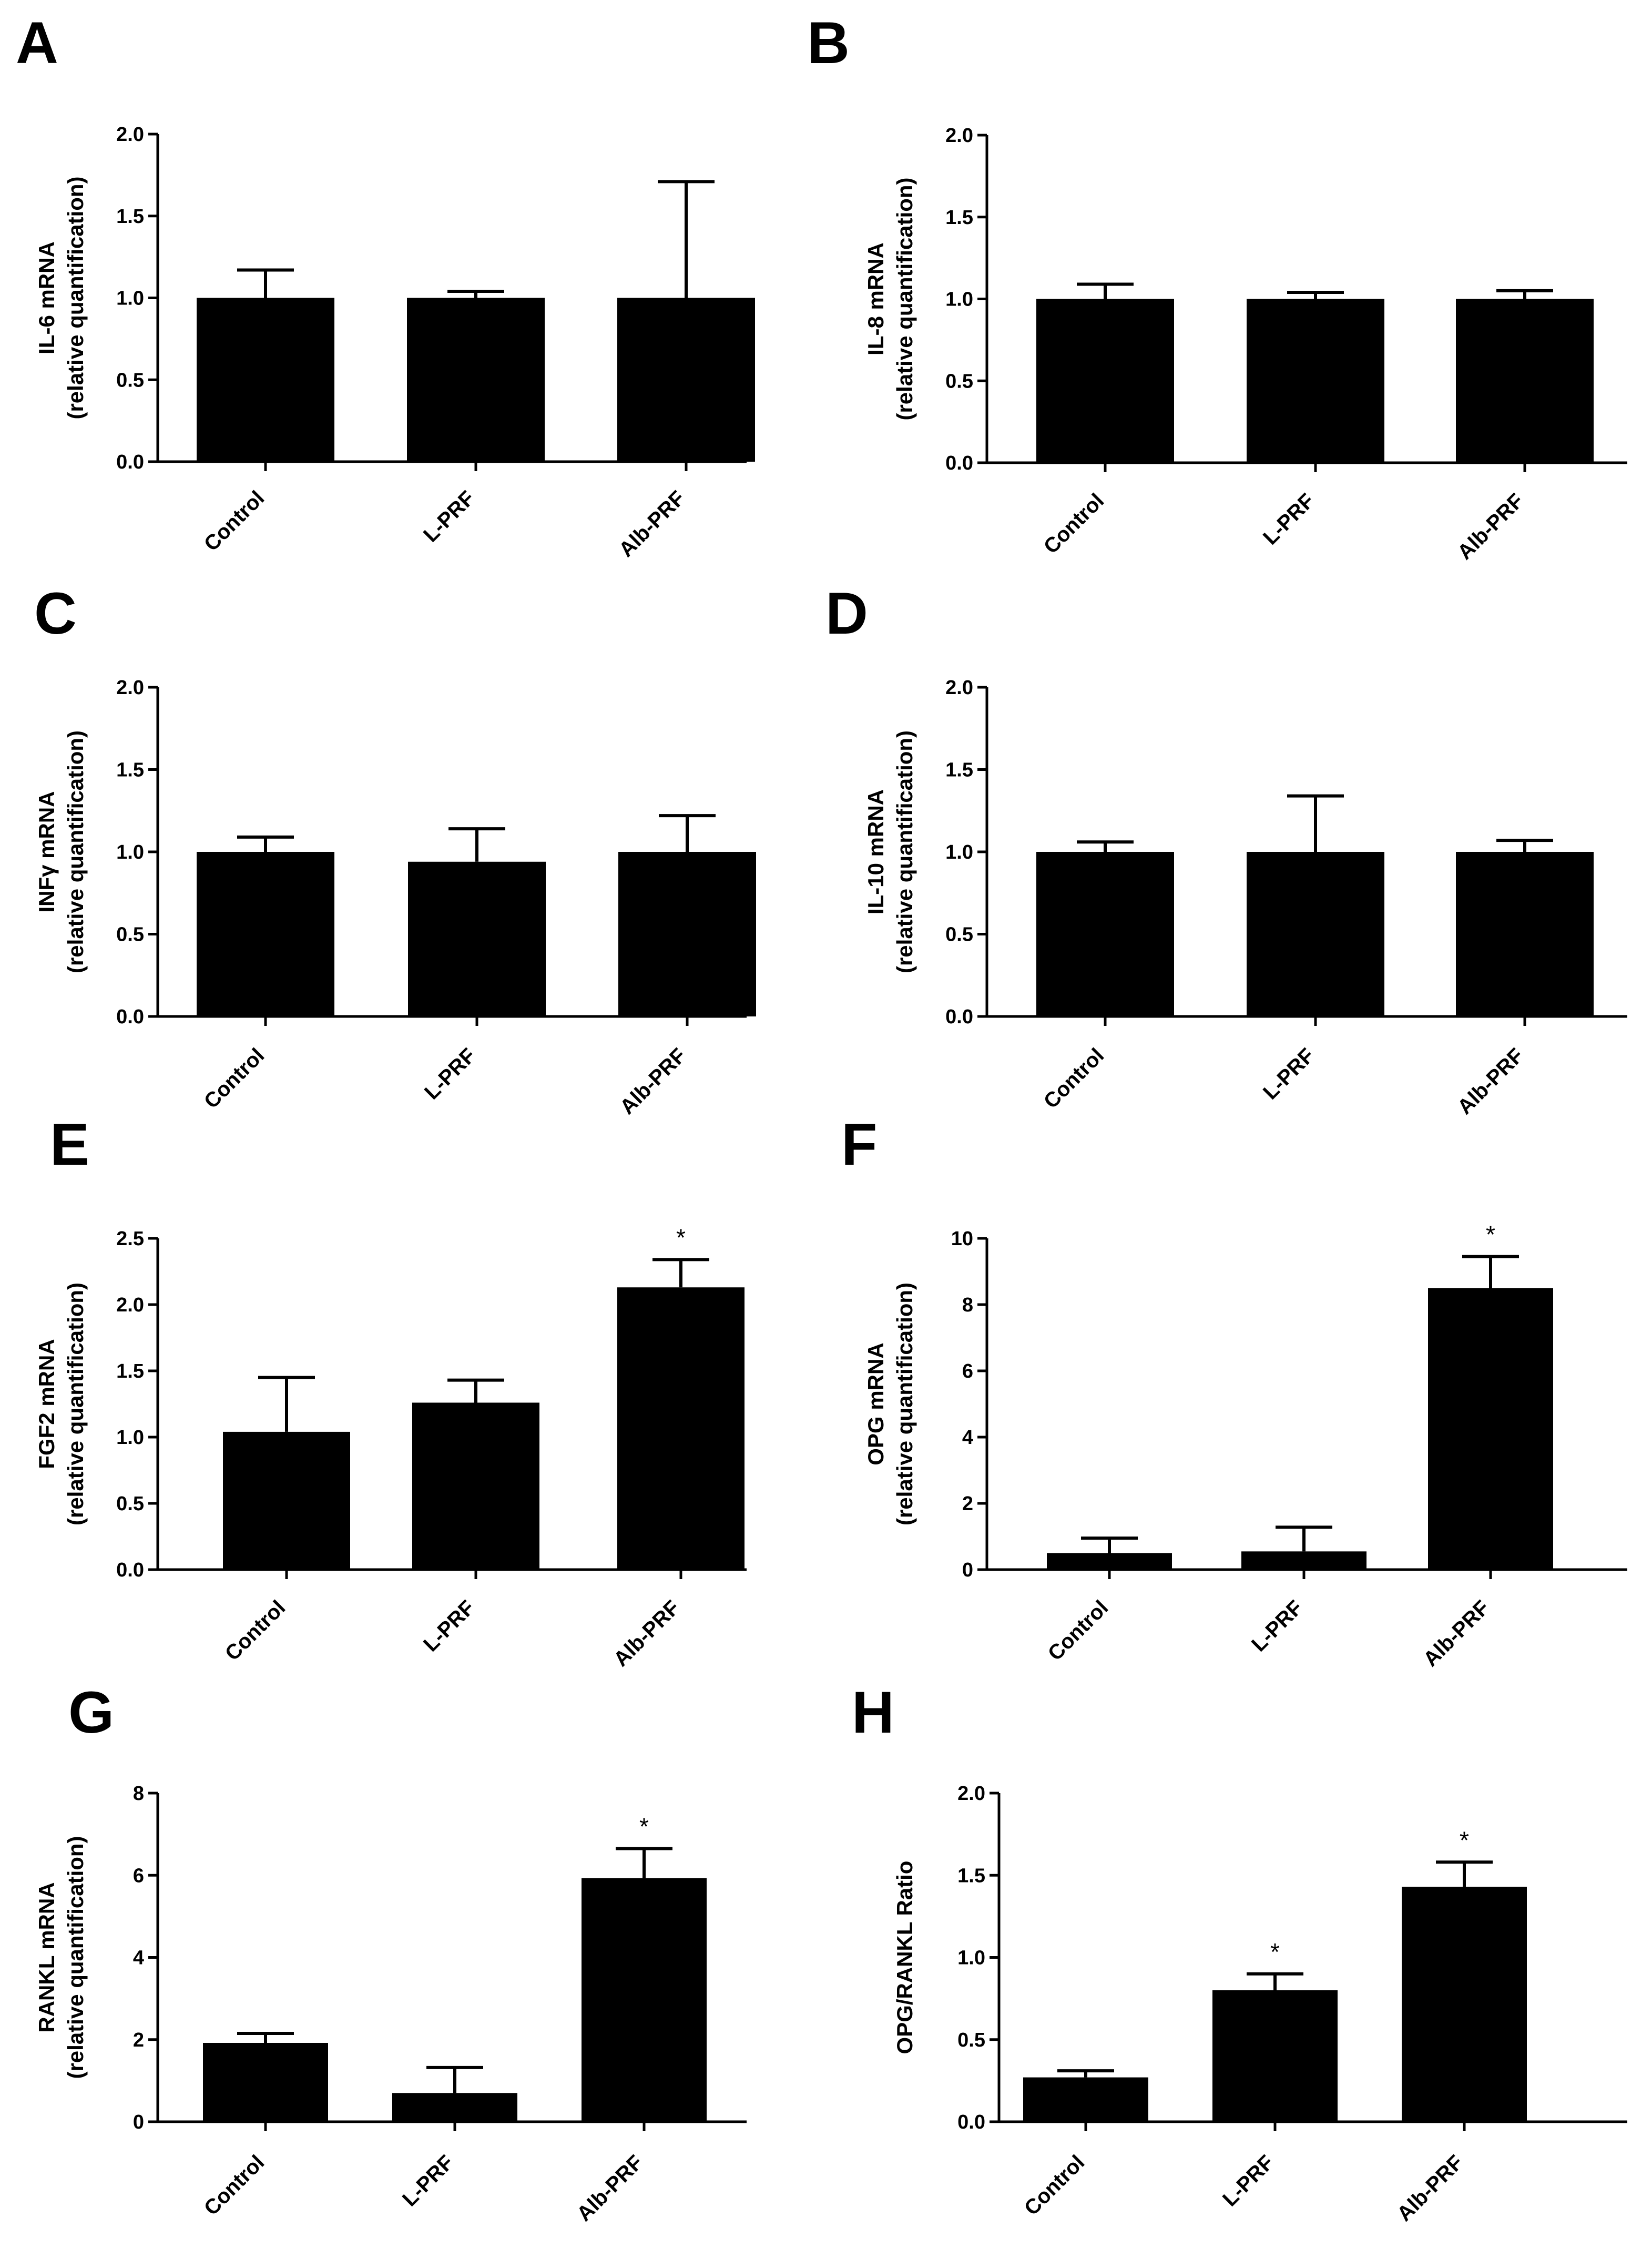 The image size is (1652, 2249). Describe the element at coordinates (859, 1145) in the screenshot. I see `panel-letter: F` at that location.